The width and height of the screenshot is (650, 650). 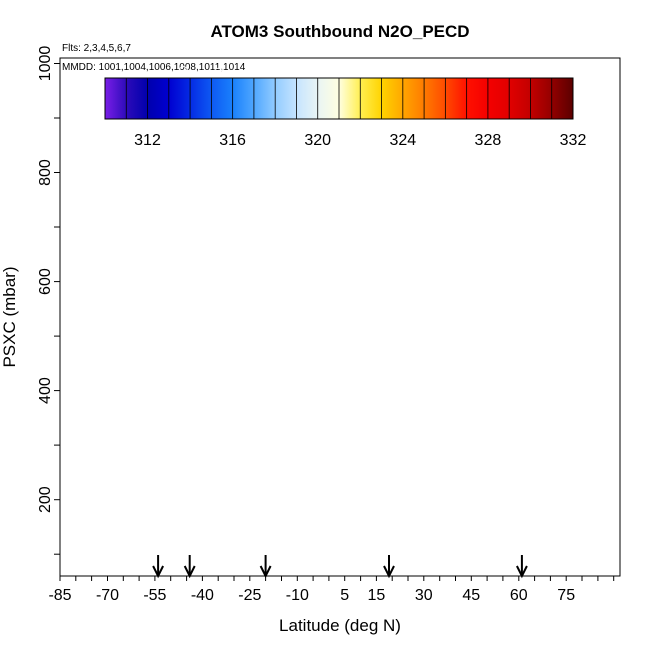 I want to click on colorbar-tick-label: 328, so click(x=488, y=140).